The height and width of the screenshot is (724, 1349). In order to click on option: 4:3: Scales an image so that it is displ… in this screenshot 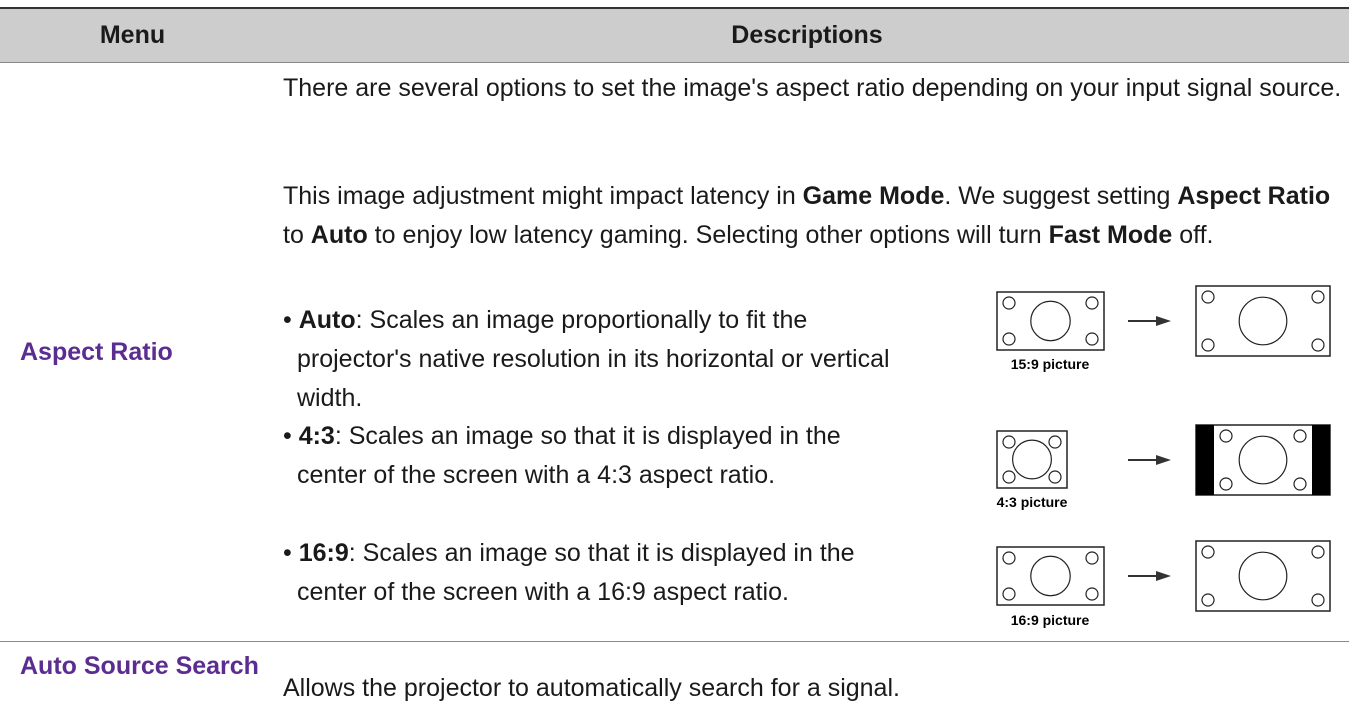, I will do `click(588, 456)`.